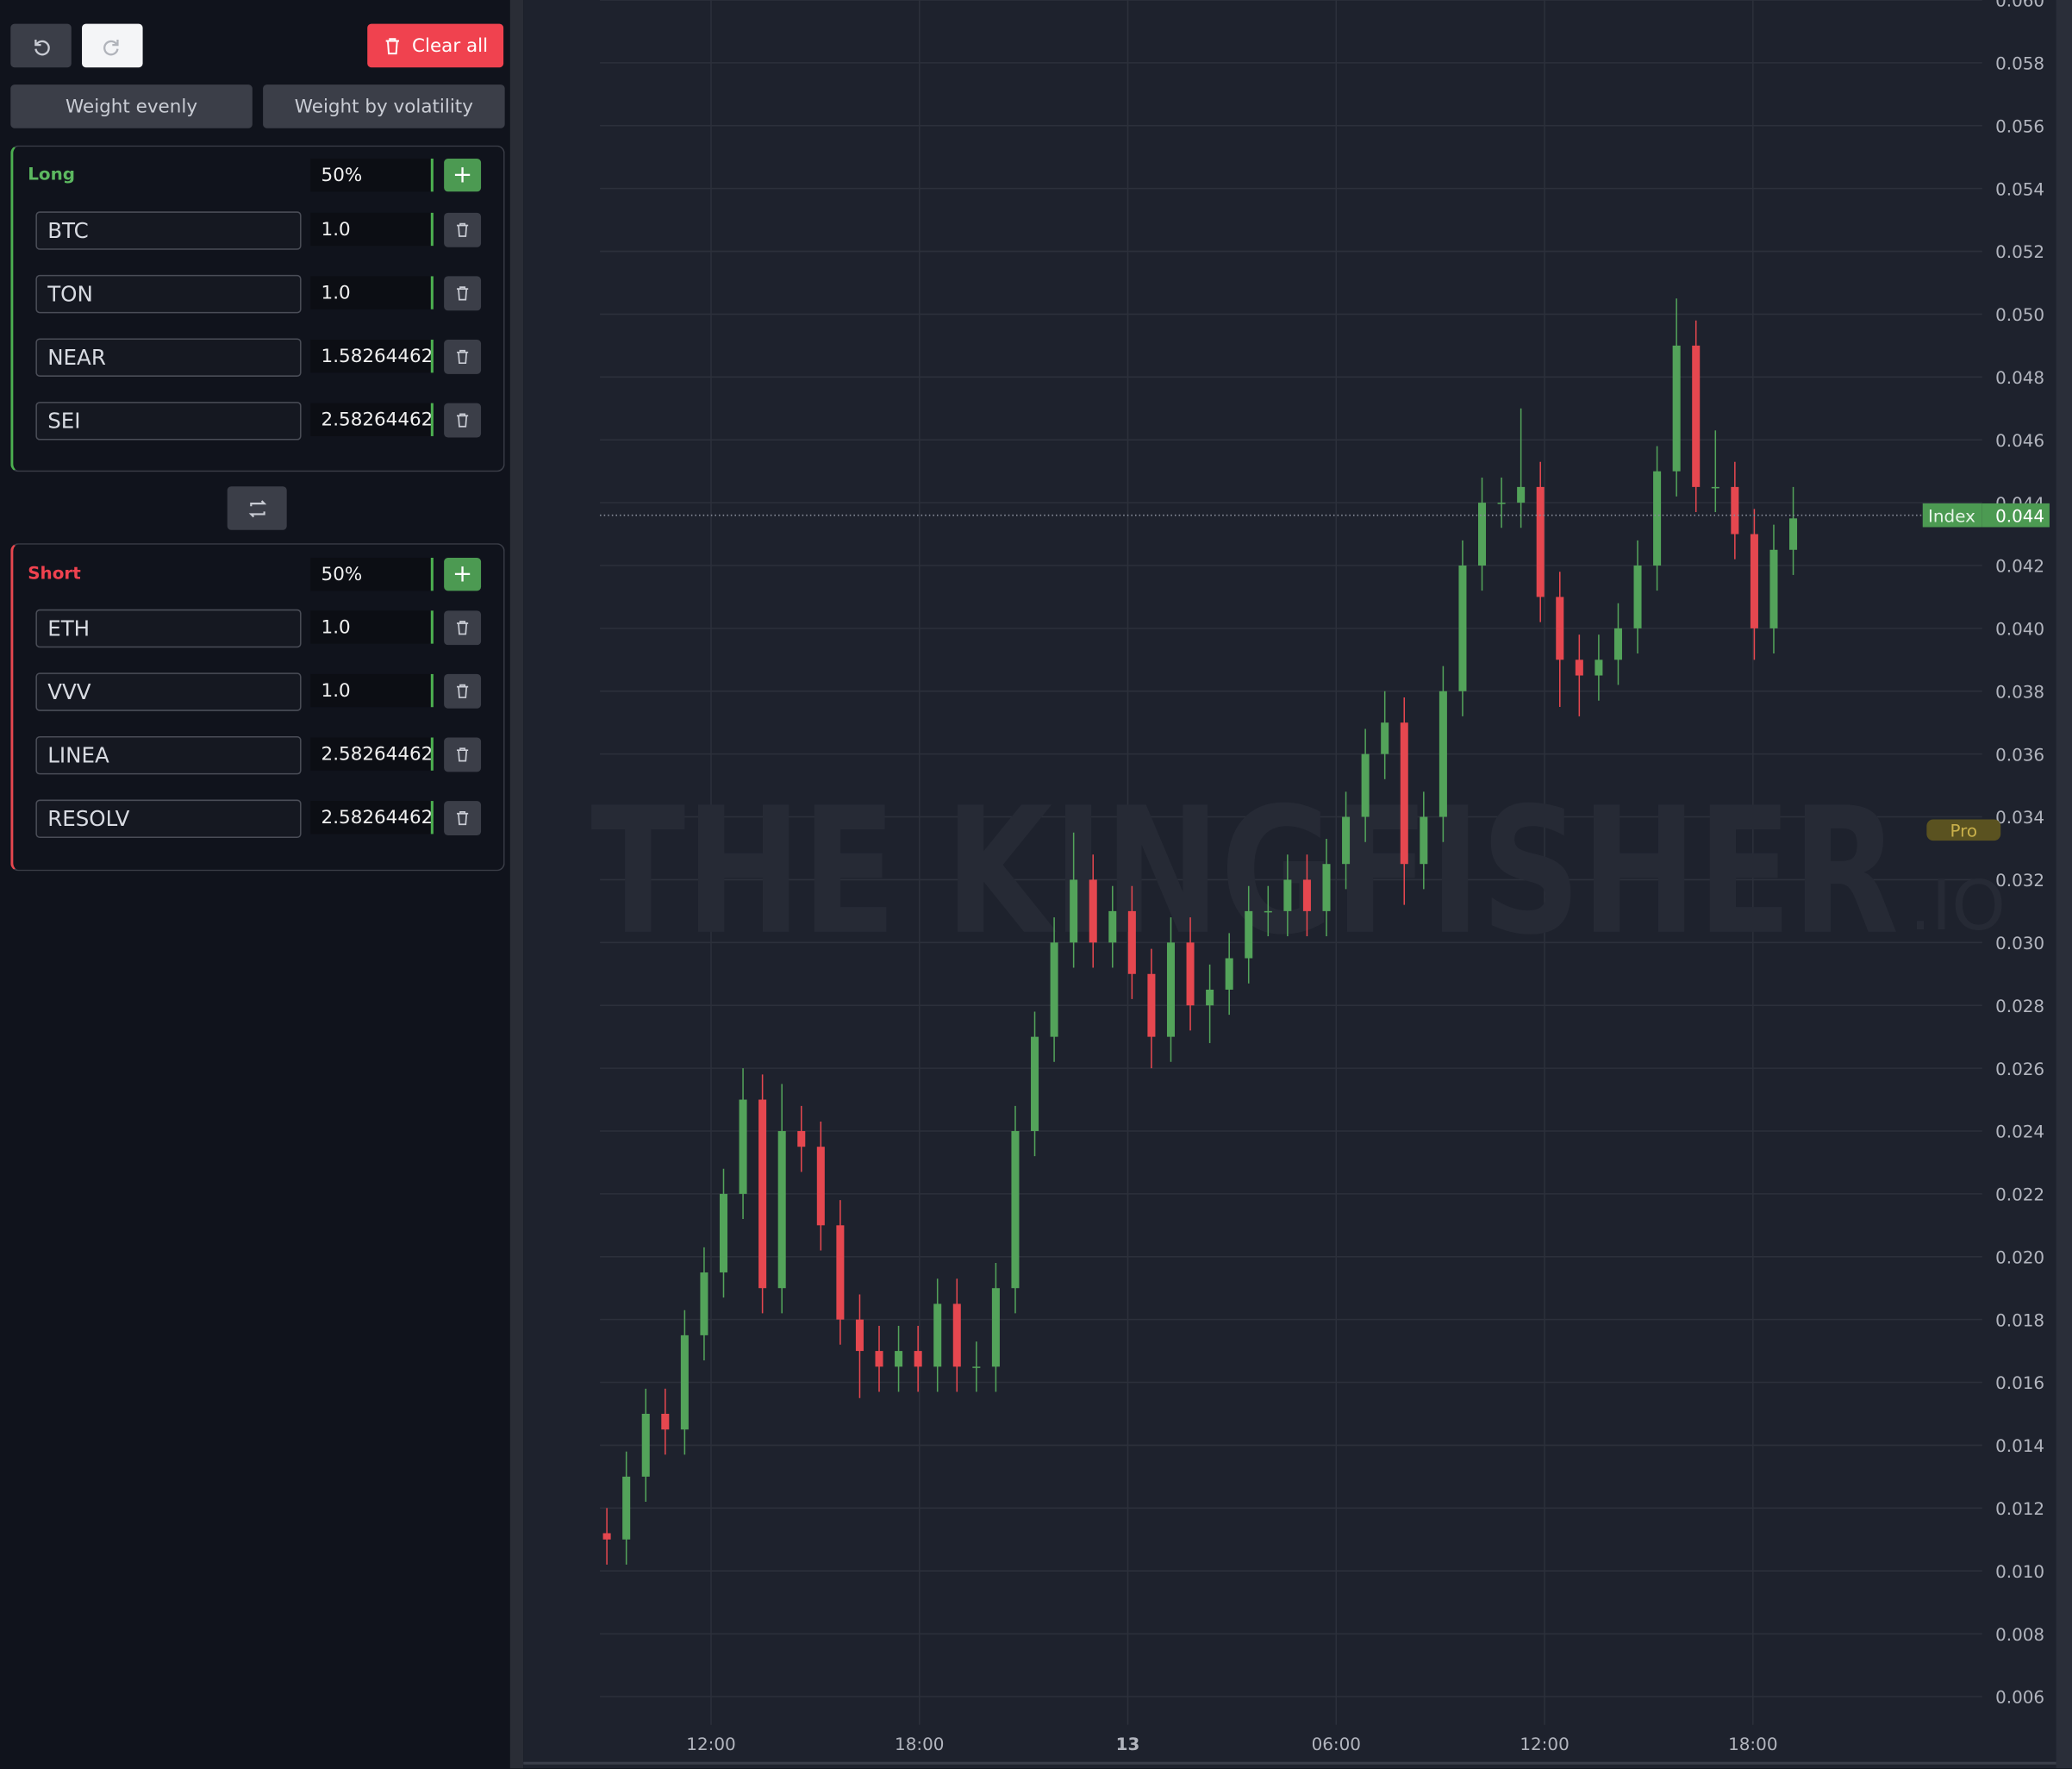 The height and width of the screenshot is (1769, 2072). What do you see at coordinates (2019, 1698) in the screenshot?
I see `y-tick-label: 0.006` at bounding box center [2019, 1698].